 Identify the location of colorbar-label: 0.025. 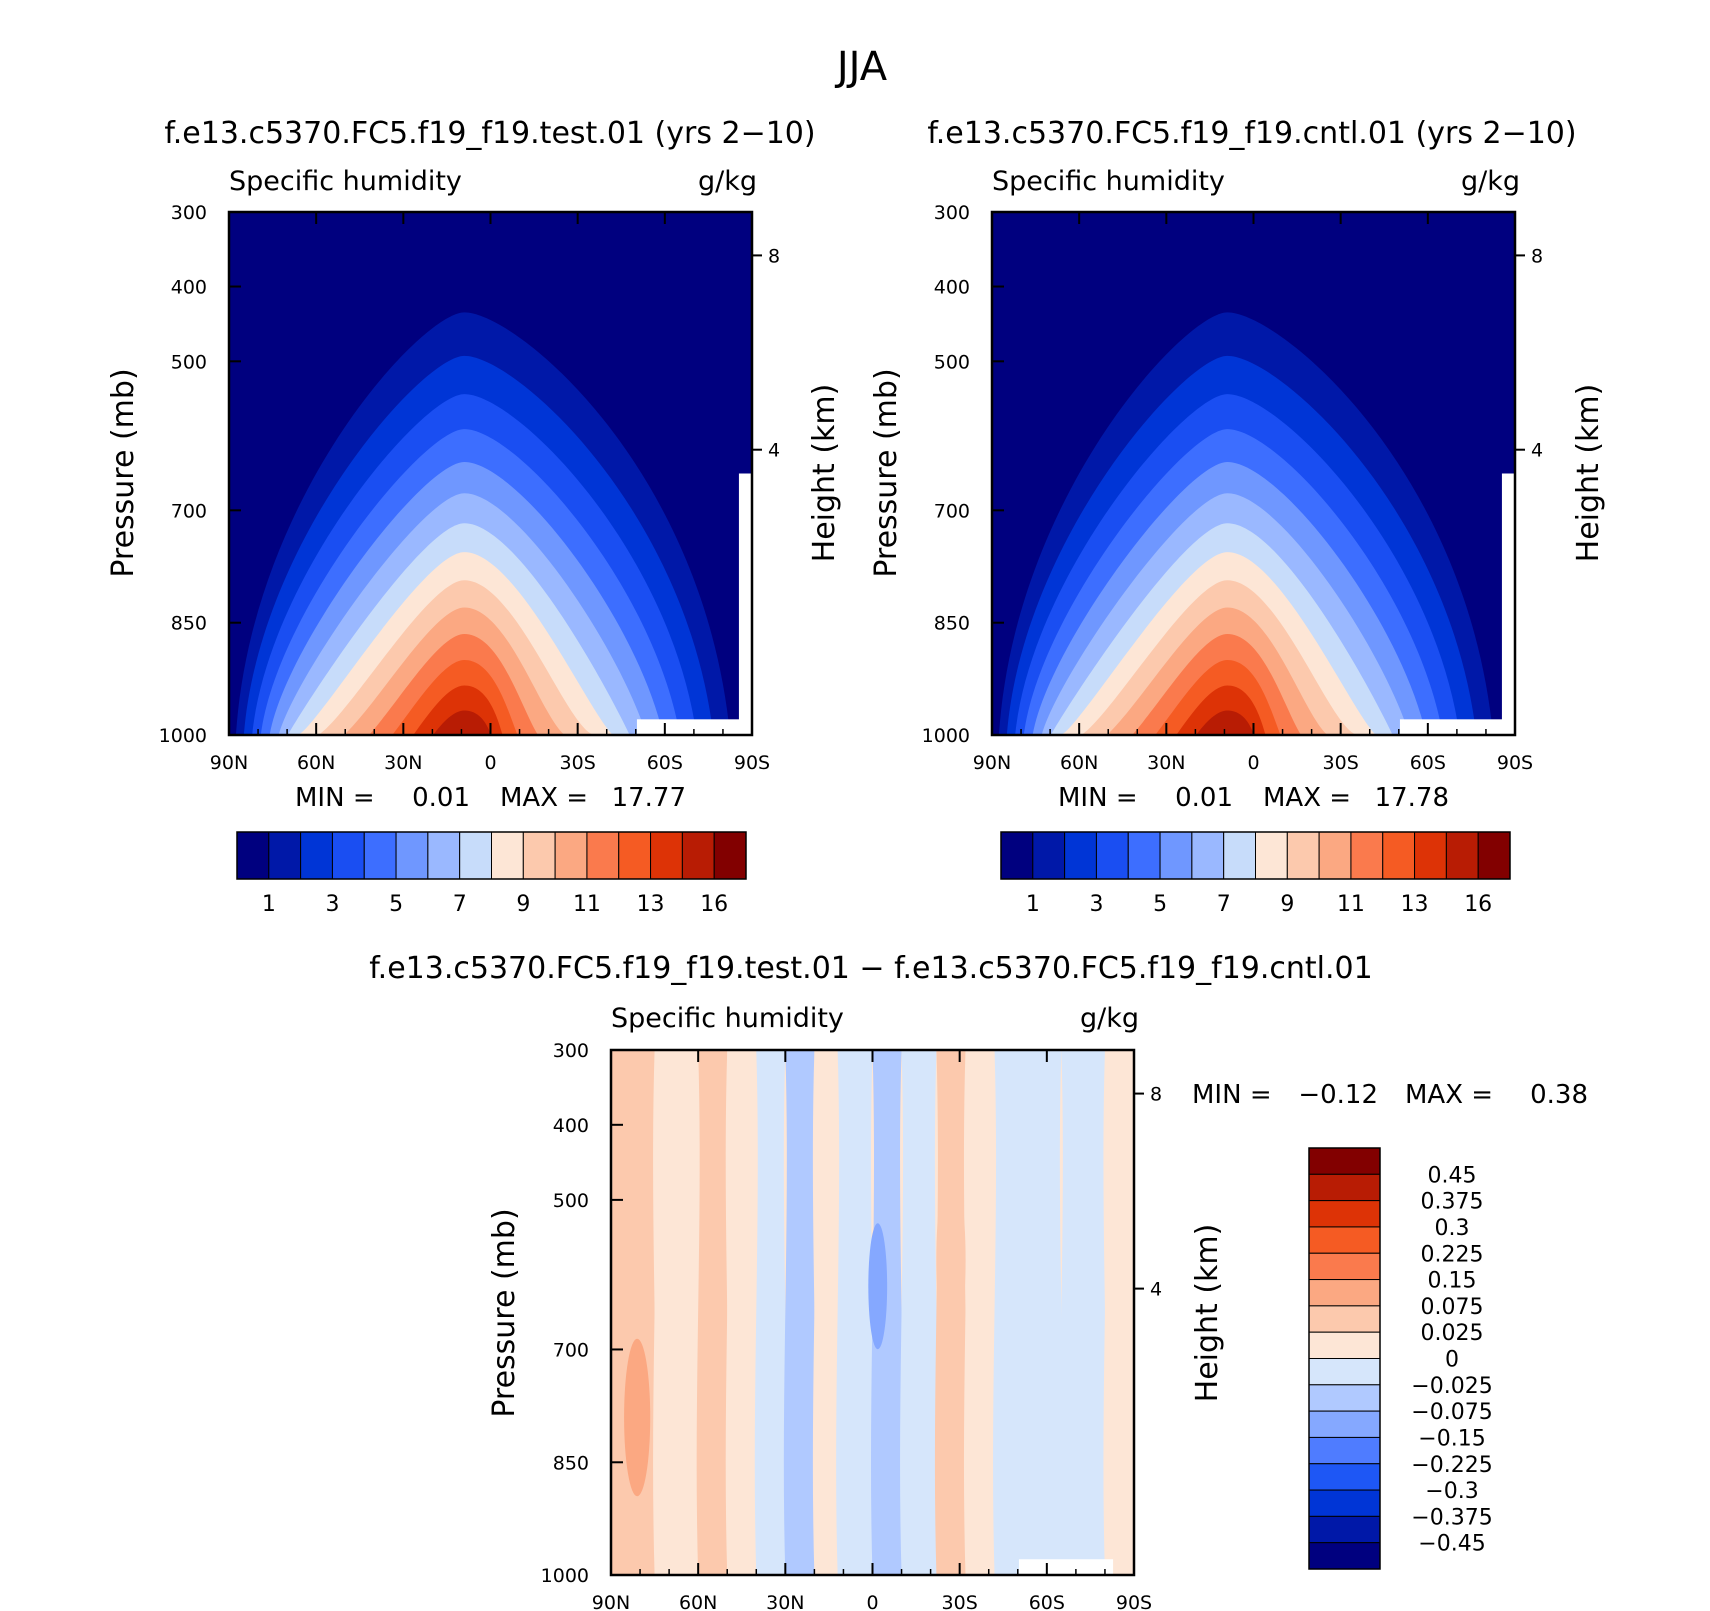
(1452, 1333).